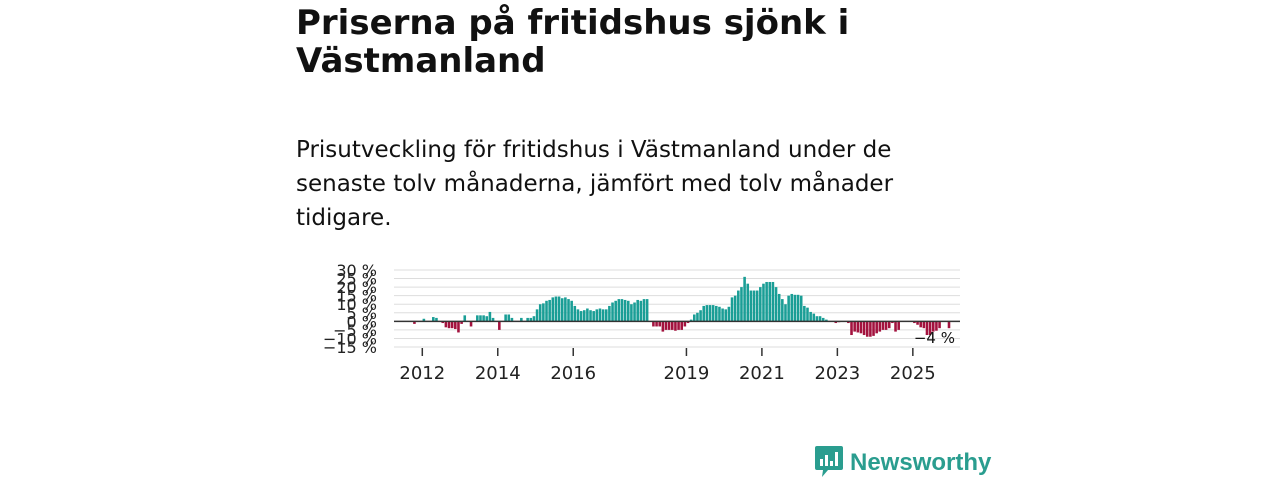  I want to click on y-tick-label: 10 %, so click(356, 304).